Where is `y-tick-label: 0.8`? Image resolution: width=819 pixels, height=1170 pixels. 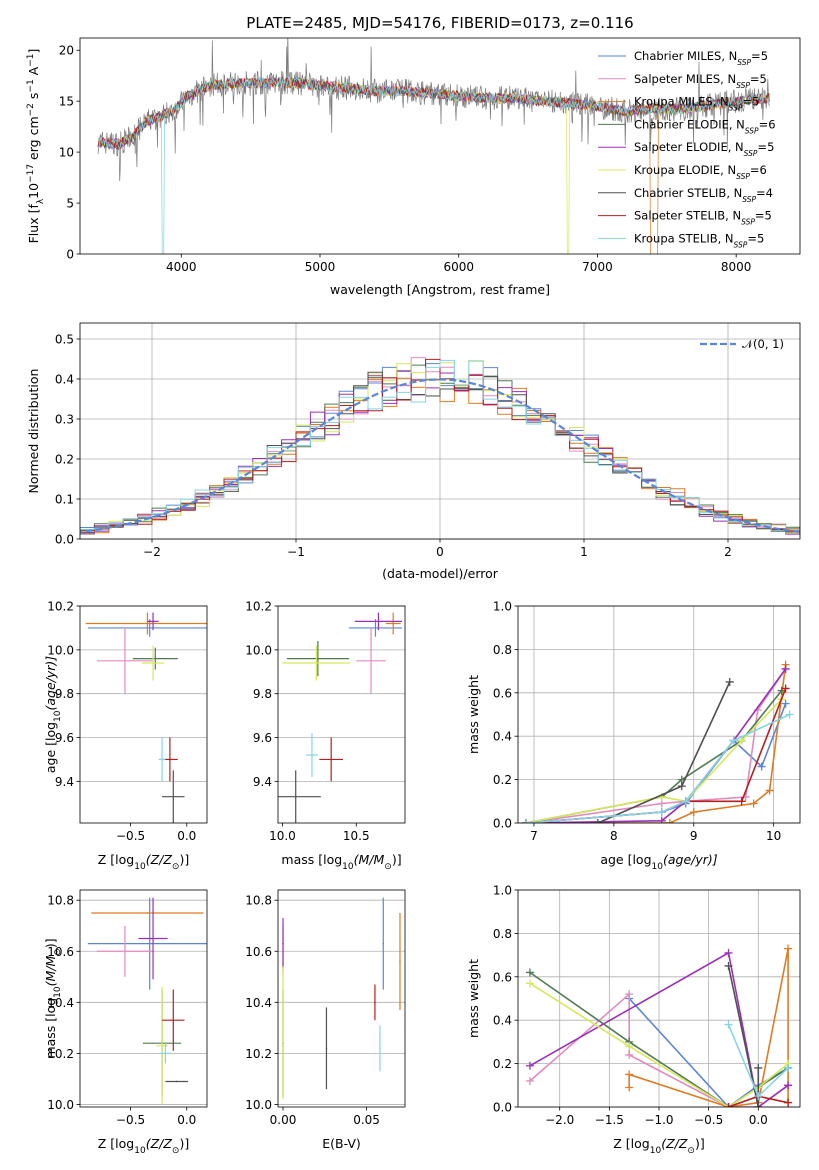 y-tick-label: 0.8 is located at coordinates (502, 650).